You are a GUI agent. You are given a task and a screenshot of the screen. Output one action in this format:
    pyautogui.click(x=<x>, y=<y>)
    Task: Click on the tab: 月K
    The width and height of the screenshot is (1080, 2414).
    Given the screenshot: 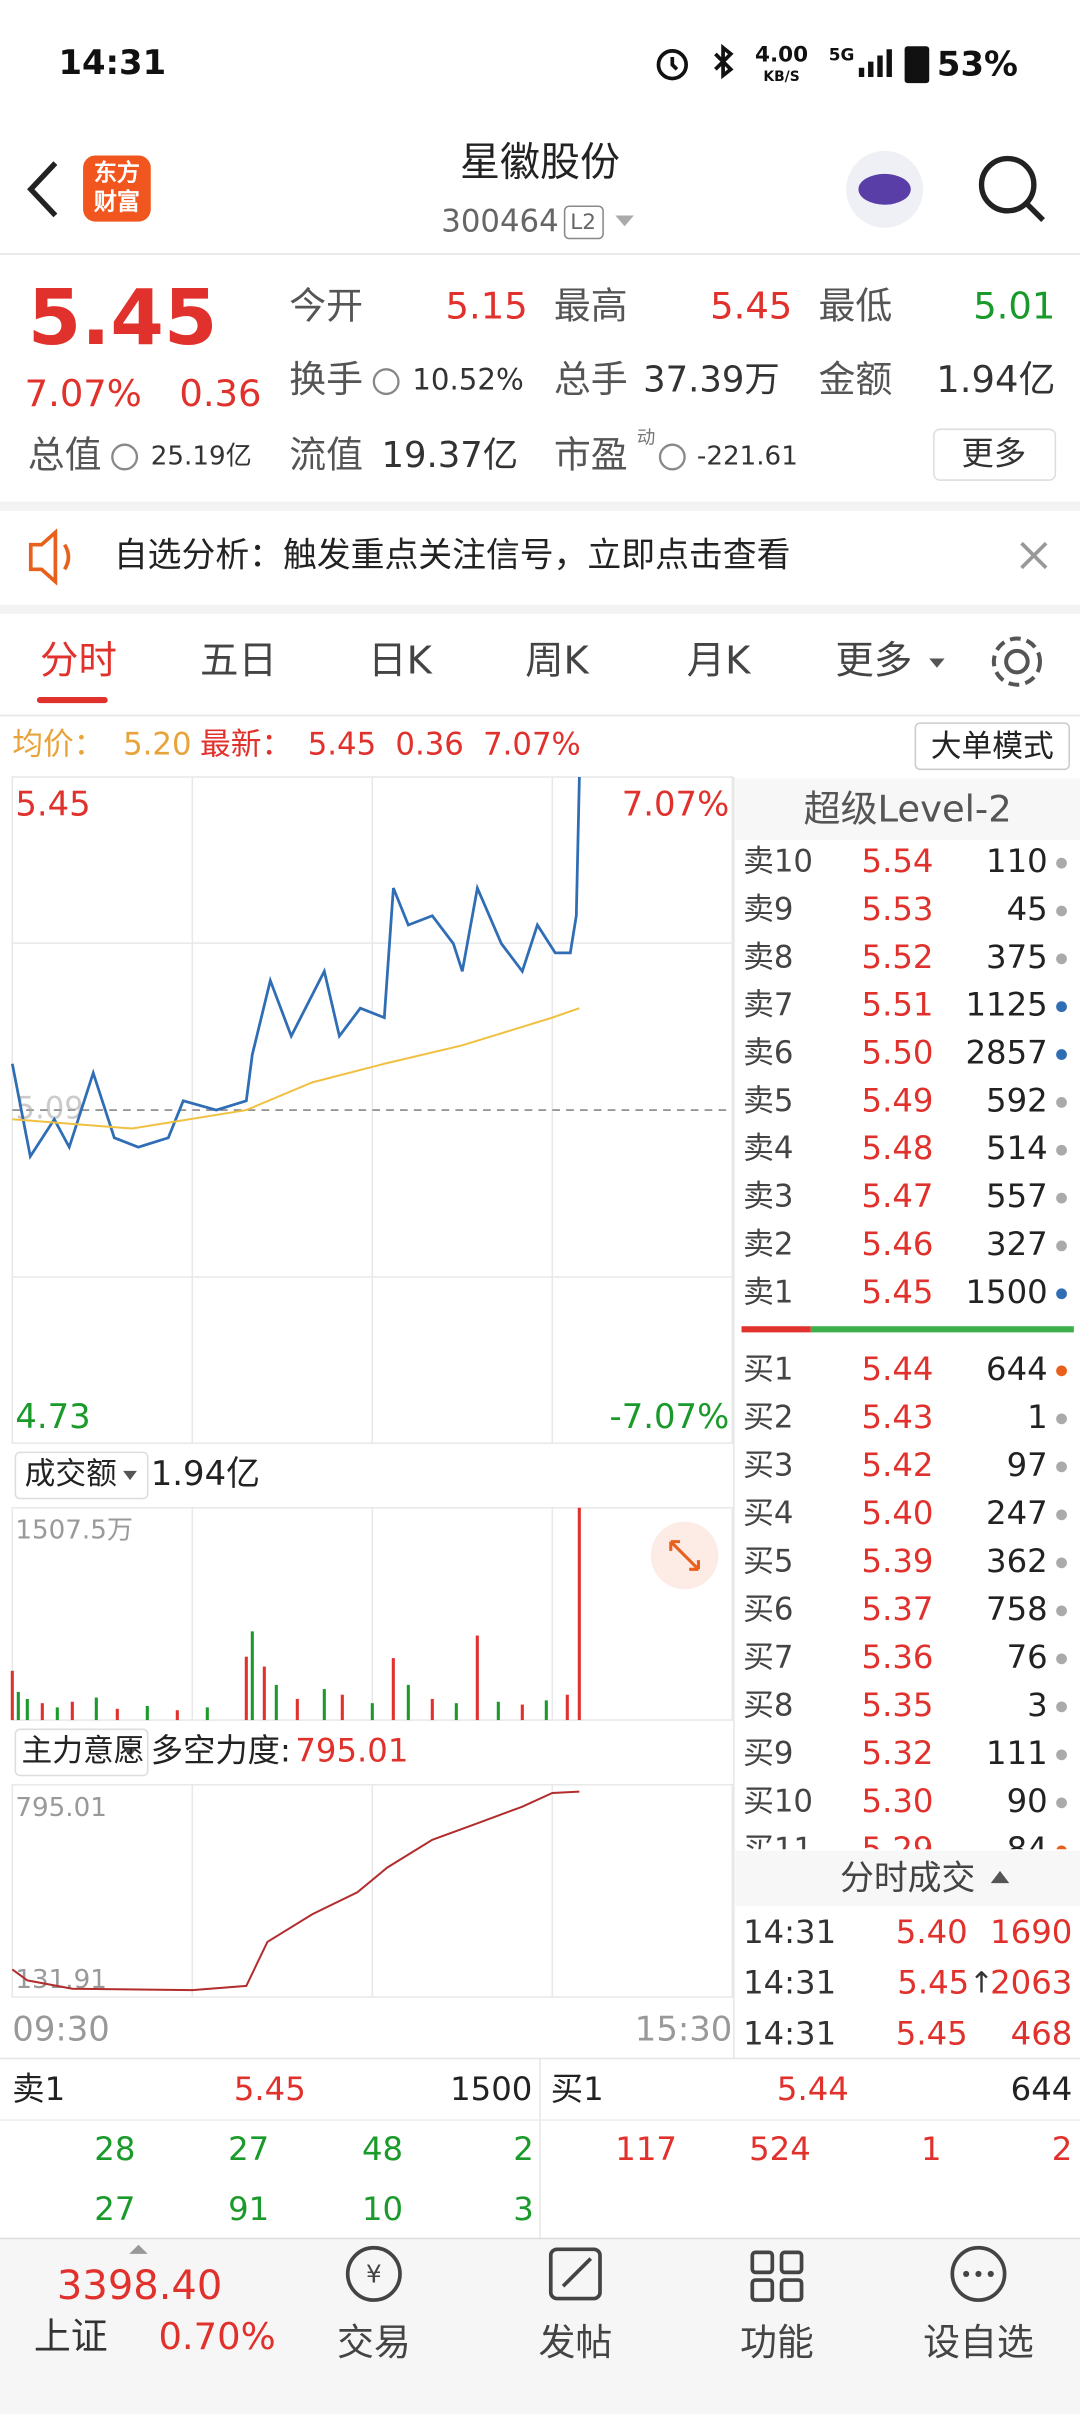 What is the action you would take?
    pyautogui.click(x=719, y=661)
    